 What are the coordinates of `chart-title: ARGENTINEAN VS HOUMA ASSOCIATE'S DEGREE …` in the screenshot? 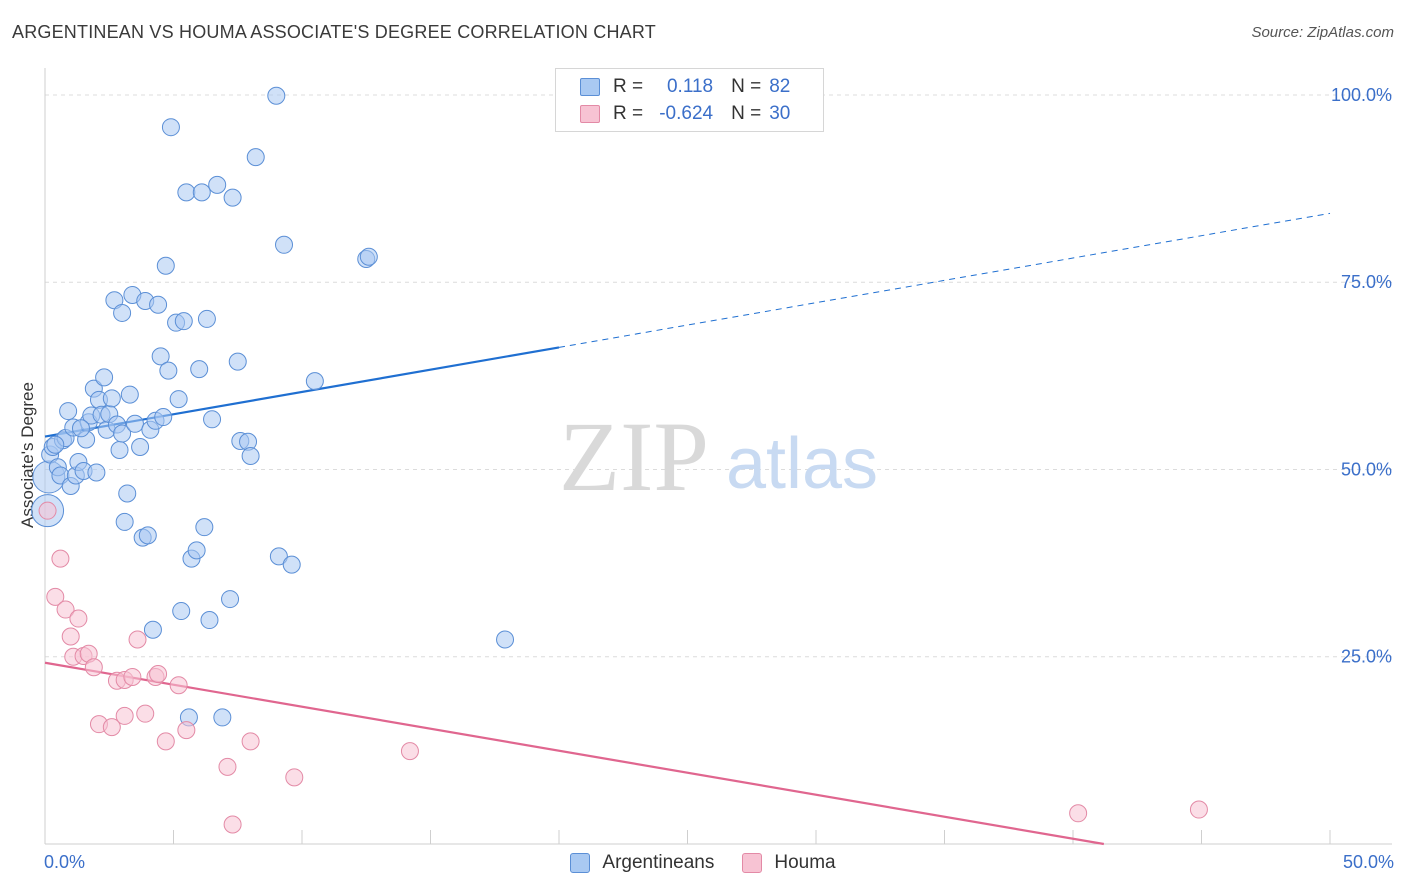 It's located at (334, 32).